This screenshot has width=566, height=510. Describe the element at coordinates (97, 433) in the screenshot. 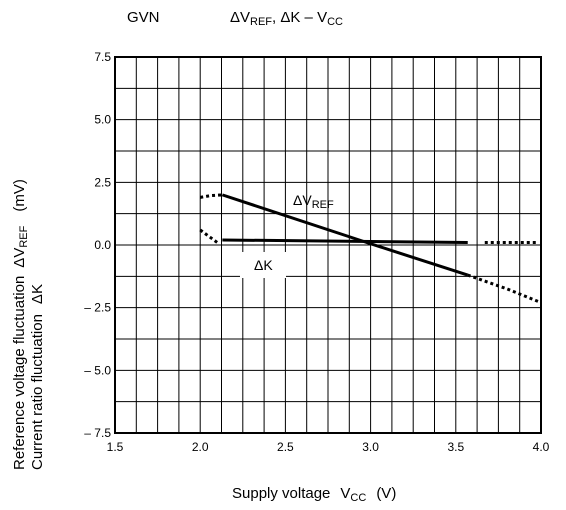

I see `y-tick-label: – 7.5` at that location.